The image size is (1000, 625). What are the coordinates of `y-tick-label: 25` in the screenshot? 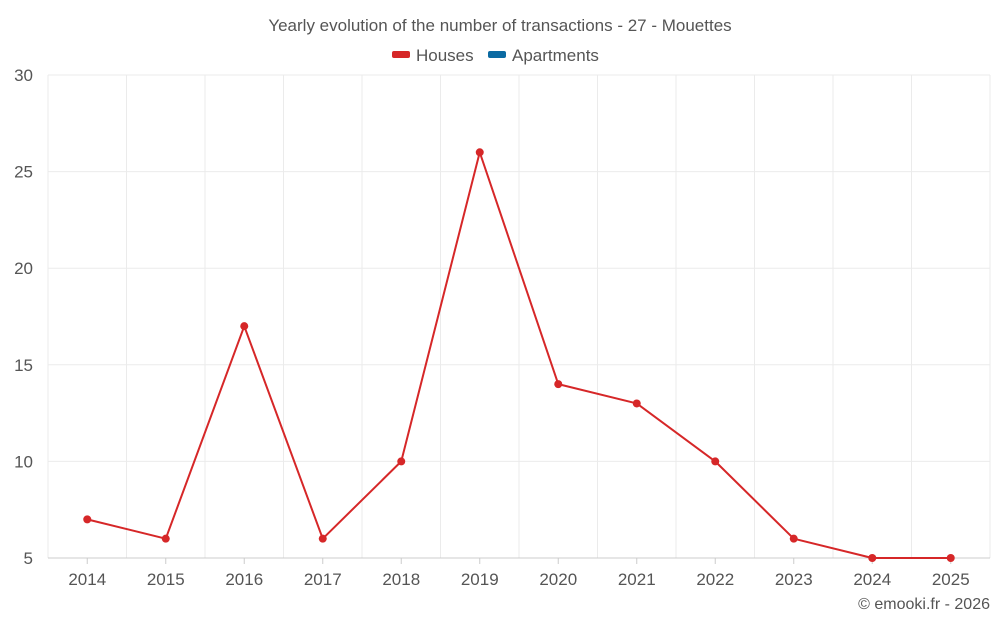 It's located at (23, 172).